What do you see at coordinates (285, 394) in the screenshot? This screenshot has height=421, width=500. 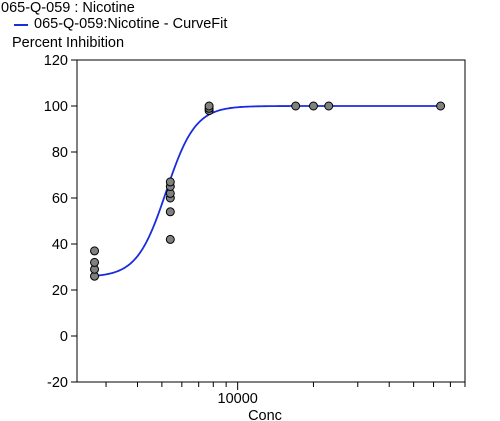 I see `x-axis: 10000` at bounding box center [285, 394].